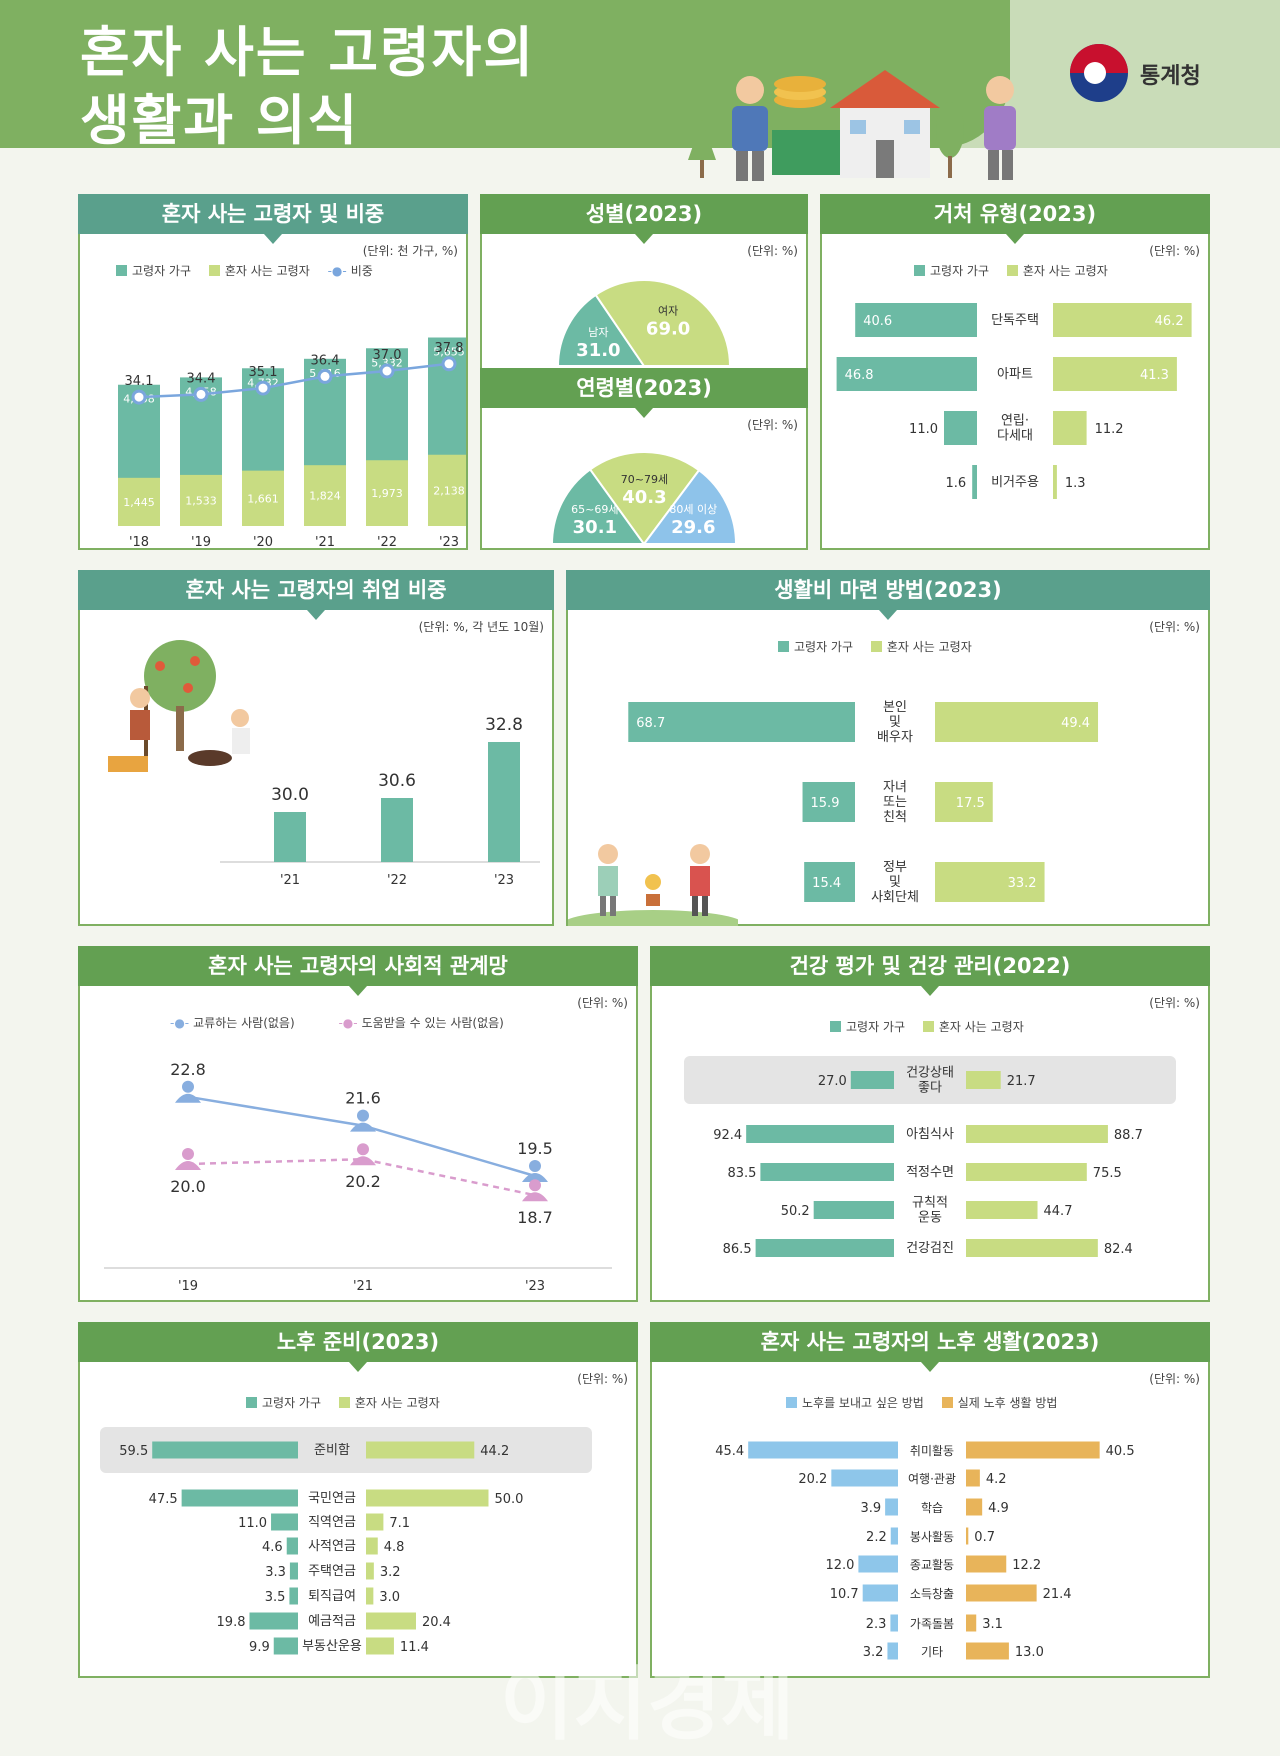  Describe the element at coordinates (308, 52) in the screenshot. I see `page-title-line1: 혼자 사는 고령자의` at that location.